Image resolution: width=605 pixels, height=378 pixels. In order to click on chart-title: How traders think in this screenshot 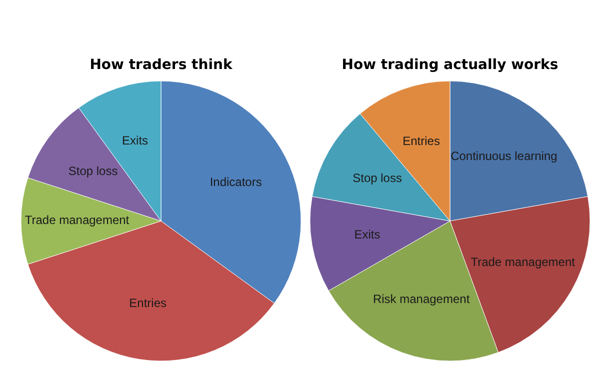, I will do `click(161, 65)`.